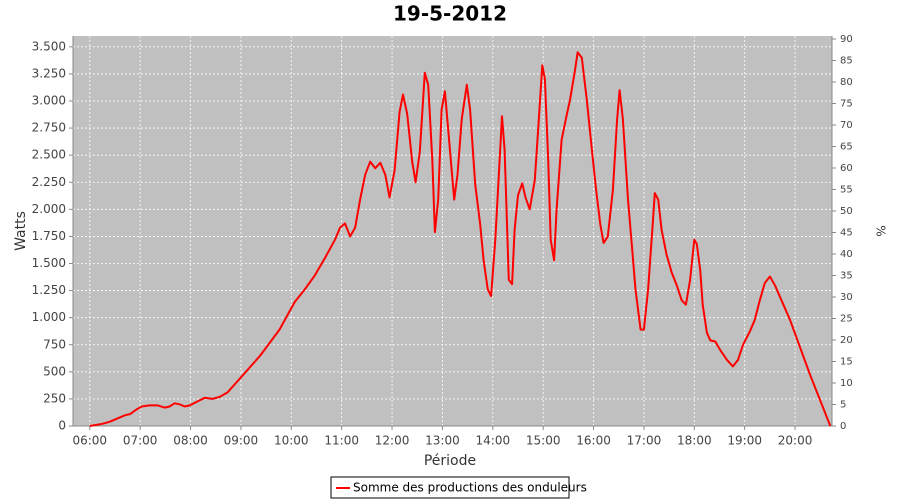 The height and width of the screenshot is (500, 900). What do you see at coordinates (846, 254) in the screenshot?
I see `y2-tick-label: 40` at bounding box center [846, 254].